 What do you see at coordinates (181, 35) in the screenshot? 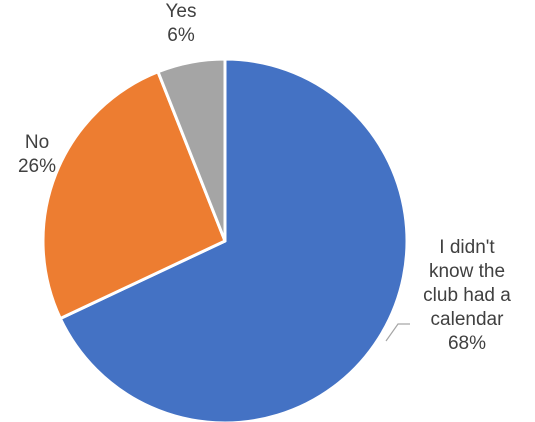
I see `pie-value-label-yes: 6%` at bounding box center [181, 35].